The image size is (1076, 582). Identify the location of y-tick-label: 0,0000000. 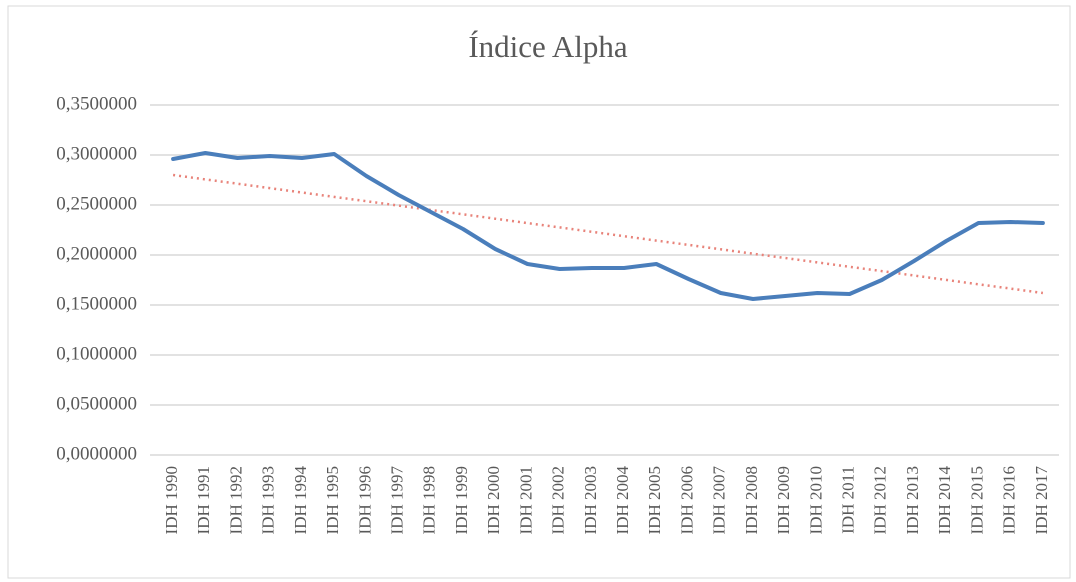
(96, 453).